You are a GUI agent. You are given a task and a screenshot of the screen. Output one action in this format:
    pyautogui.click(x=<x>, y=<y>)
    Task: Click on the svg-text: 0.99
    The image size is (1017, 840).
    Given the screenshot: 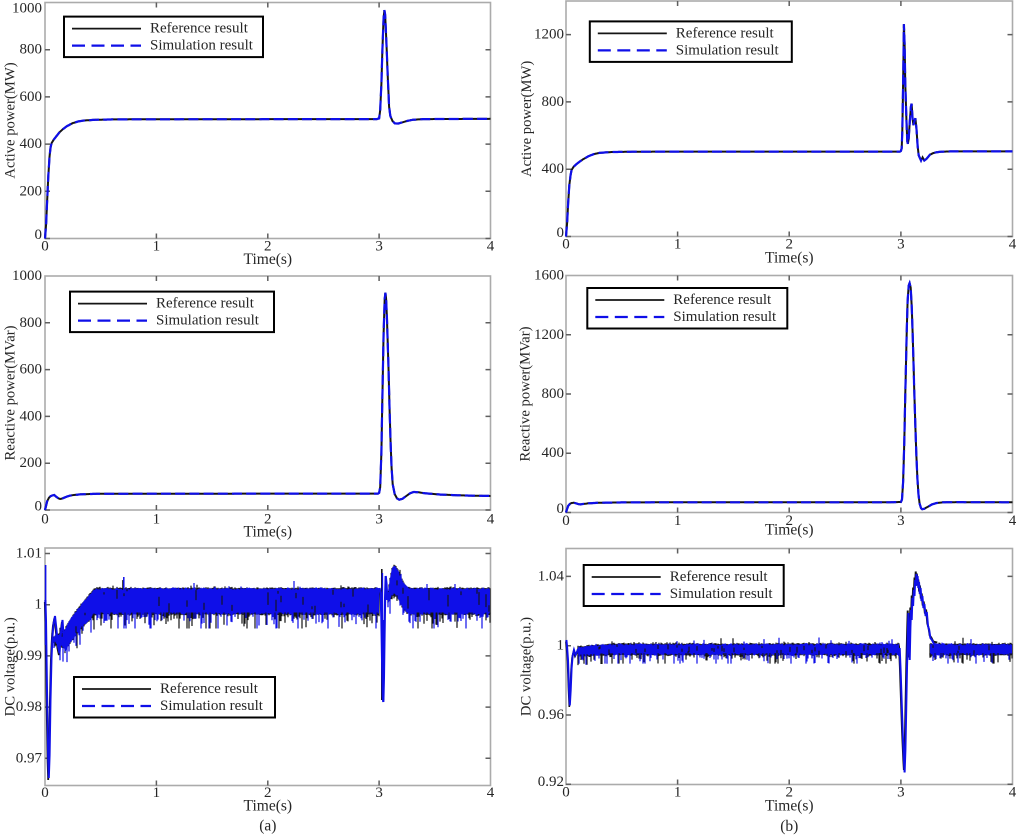 What is the action you would take?
    pyautogui.click(x=29, y=656)
    